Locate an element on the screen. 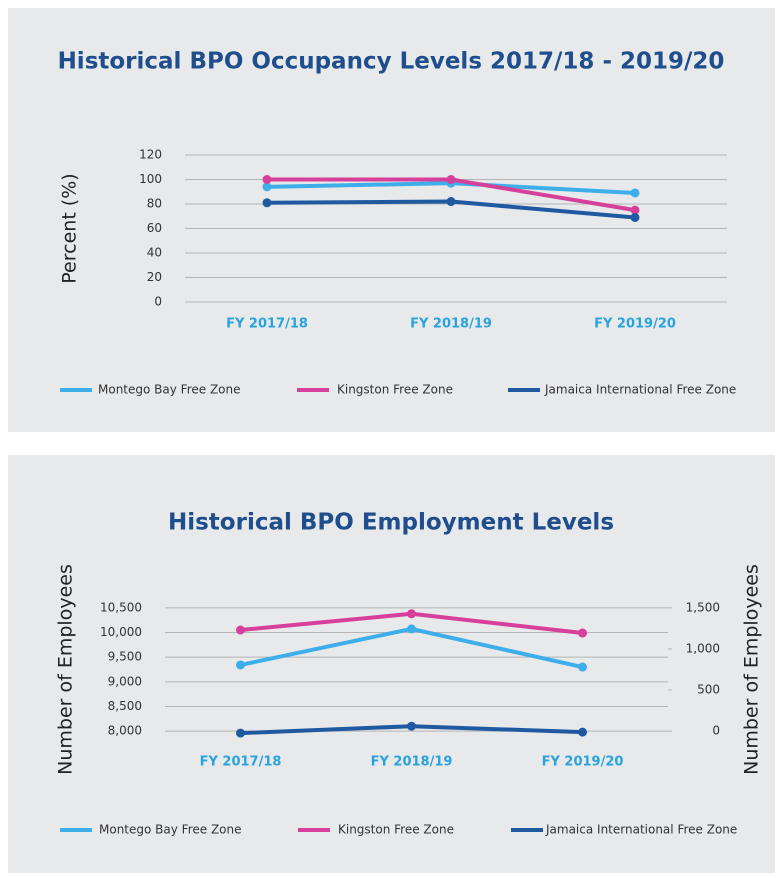 This screenshot has width=783, height=878. y-tick-label: 10,000 is located at coordinates (121, 632).